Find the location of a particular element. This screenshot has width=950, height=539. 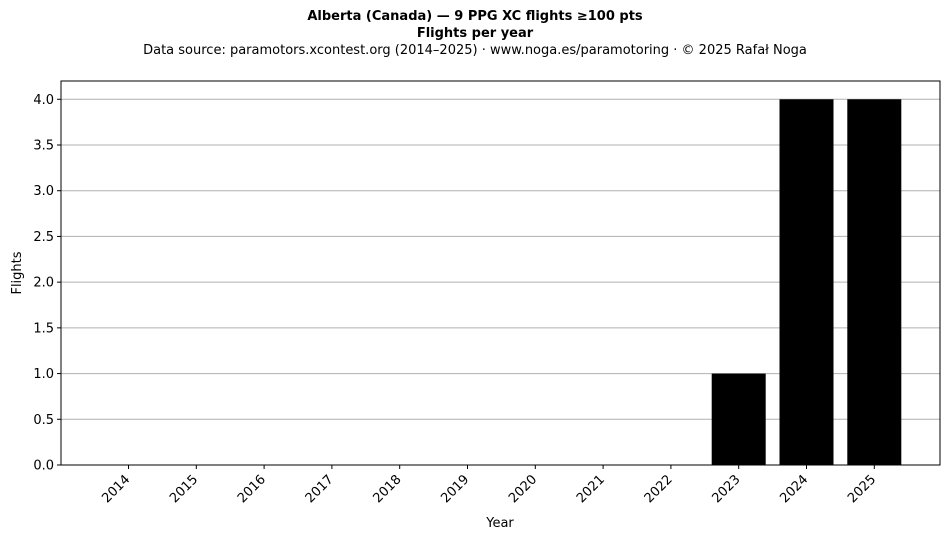

chart-subtitle: Flights per year is located at coordinates (475, 33).